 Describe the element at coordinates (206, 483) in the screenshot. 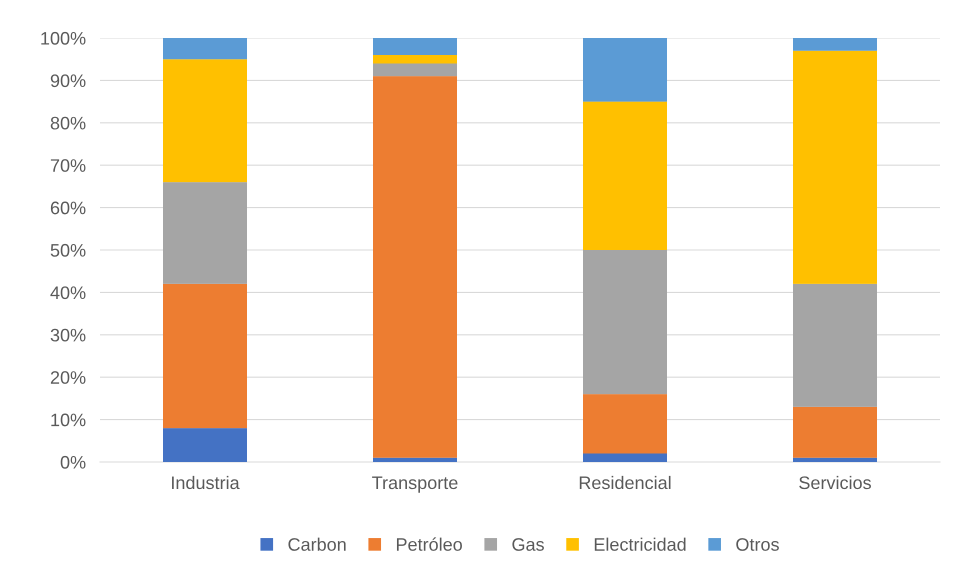

I see `x-tick-label: Industria` at that location.